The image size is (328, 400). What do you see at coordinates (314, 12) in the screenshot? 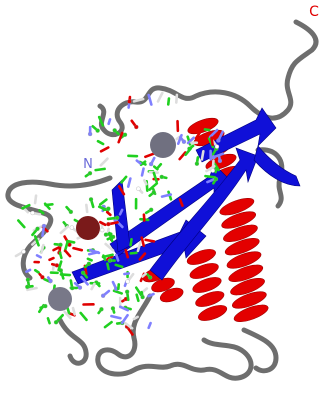
I see `c-terminus-label: C` at bounding box center [314, 12].